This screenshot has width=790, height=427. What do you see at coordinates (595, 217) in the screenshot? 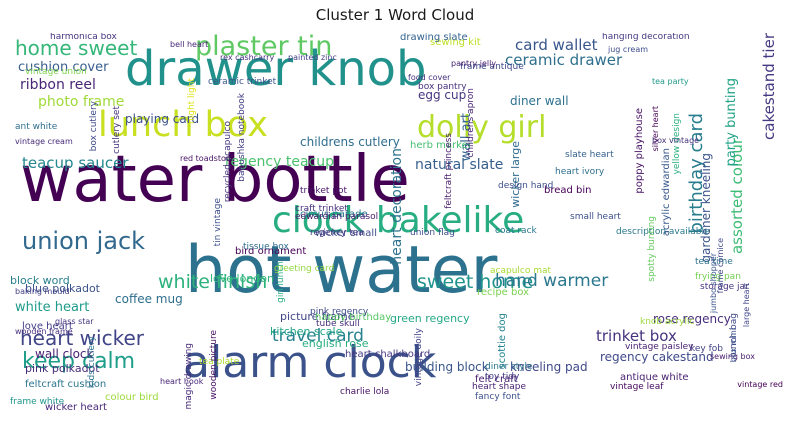
I see `word-121: small heart` at bounding box center [595, 217].